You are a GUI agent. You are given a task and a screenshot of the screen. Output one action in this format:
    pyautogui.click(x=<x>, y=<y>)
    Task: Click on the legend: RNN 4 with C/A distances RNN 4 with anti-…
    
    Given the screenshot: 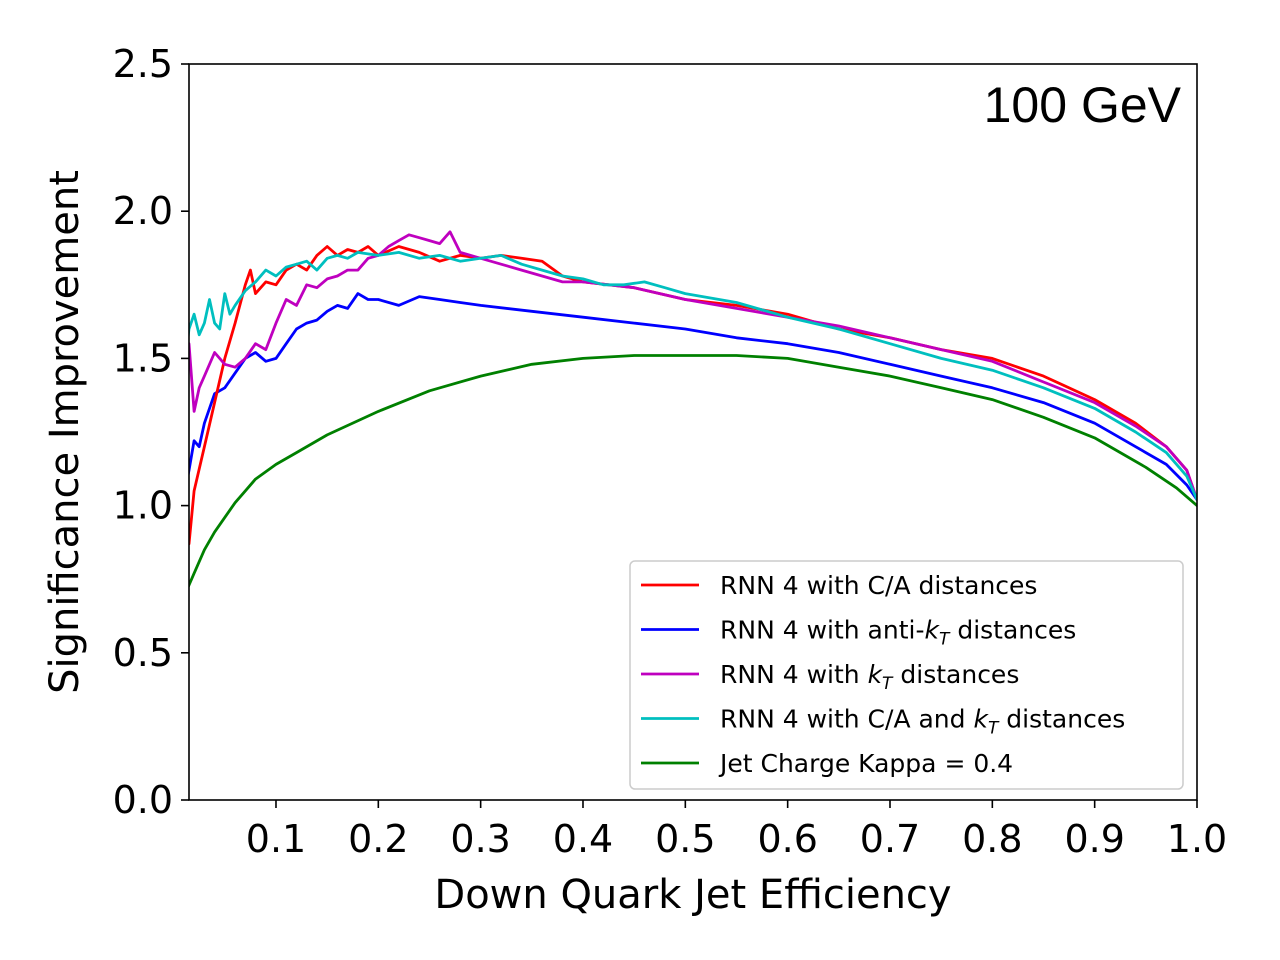 What is the action you would take?
    pyautogui.click(x=906, y=675)
    